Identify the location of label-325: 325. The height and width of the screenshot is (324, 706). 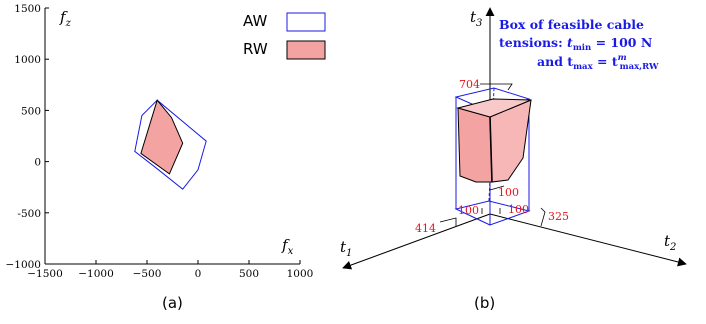
(558, 216).